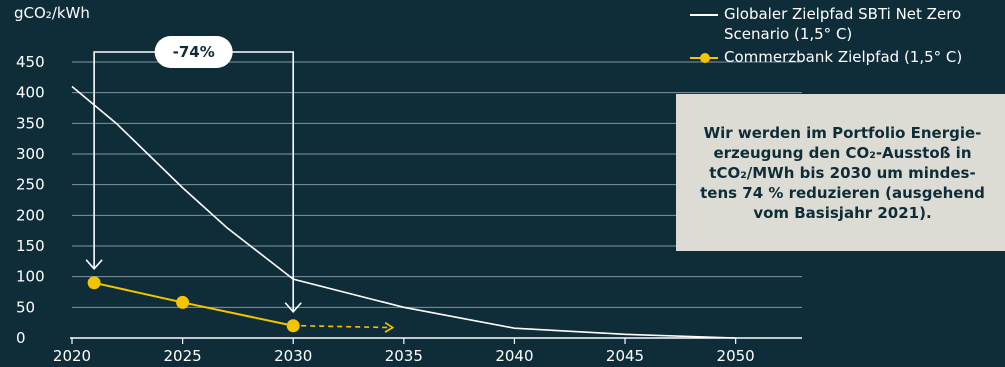 The width and height of the screenshot is (1005, 367). Describe the element at coordinates (52, 13) in the screenshot. I see `y-axis-label: gCO₂/kWh` at that location.